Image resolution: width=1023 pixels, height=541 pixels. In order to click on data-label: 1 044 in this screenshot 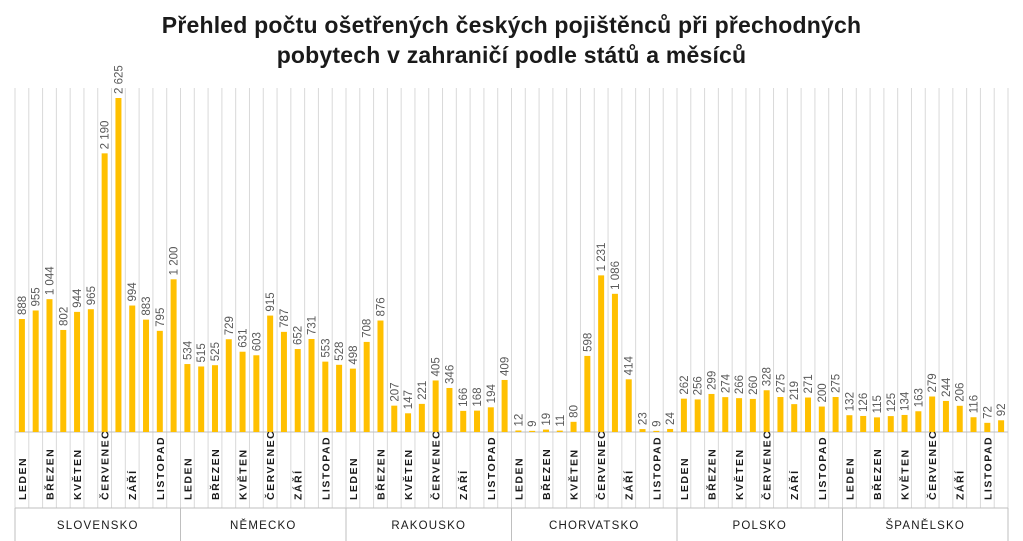, I will do `click(50, 280)`.